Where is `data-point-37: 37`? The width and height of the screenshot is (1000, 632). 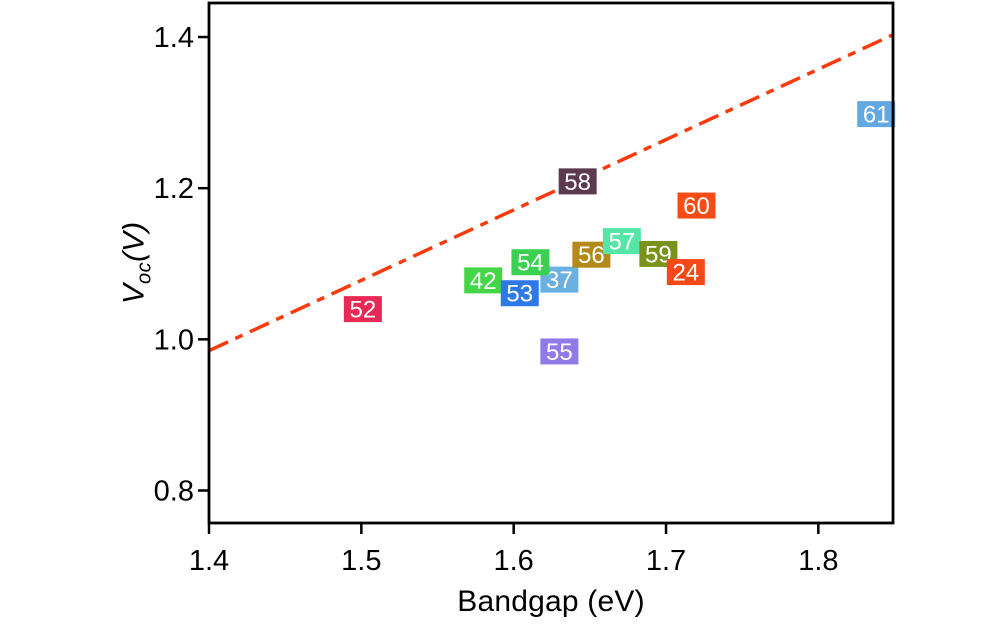
data-point-37: 37 is located at coordinates (559, 280).